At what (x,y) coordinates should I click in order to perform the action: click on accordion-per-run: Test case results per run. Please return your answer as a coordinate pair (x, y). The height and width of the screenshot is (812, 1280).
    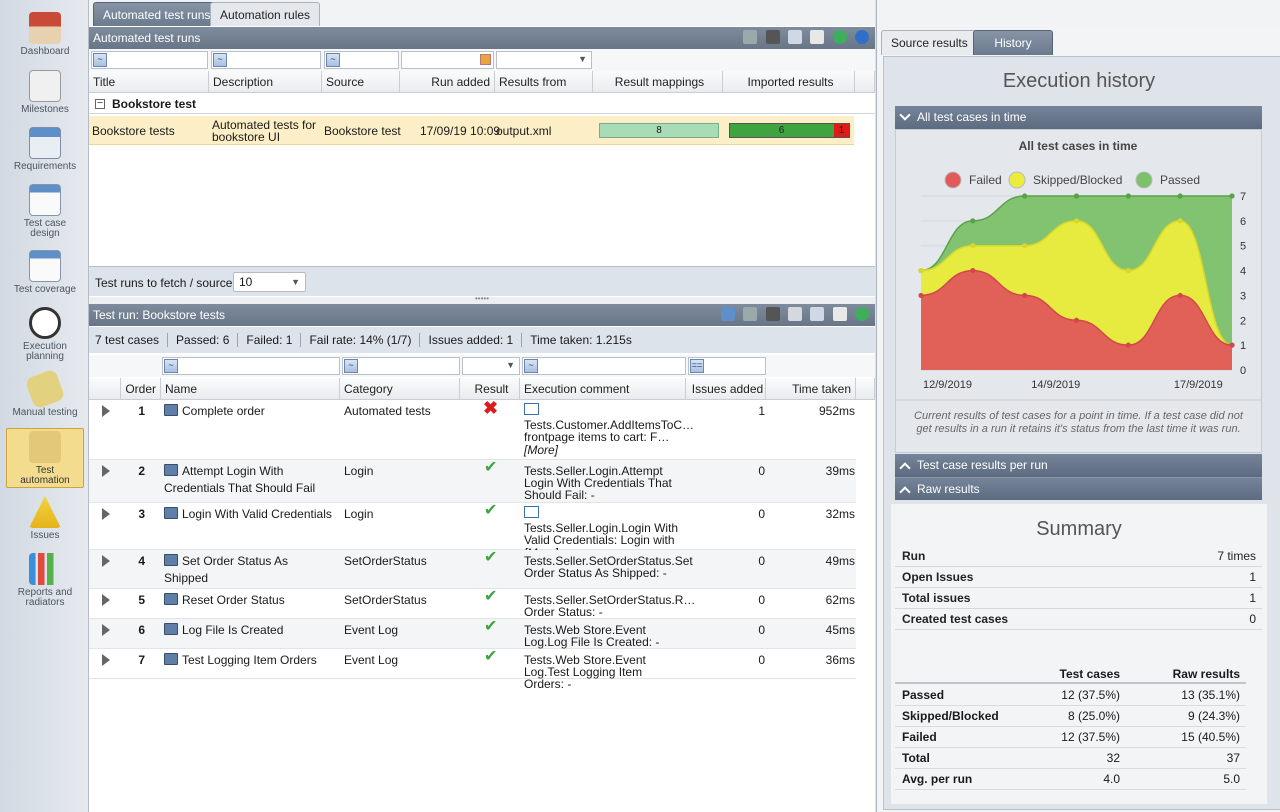
    Looking at the image, I should click on (1078, 465).